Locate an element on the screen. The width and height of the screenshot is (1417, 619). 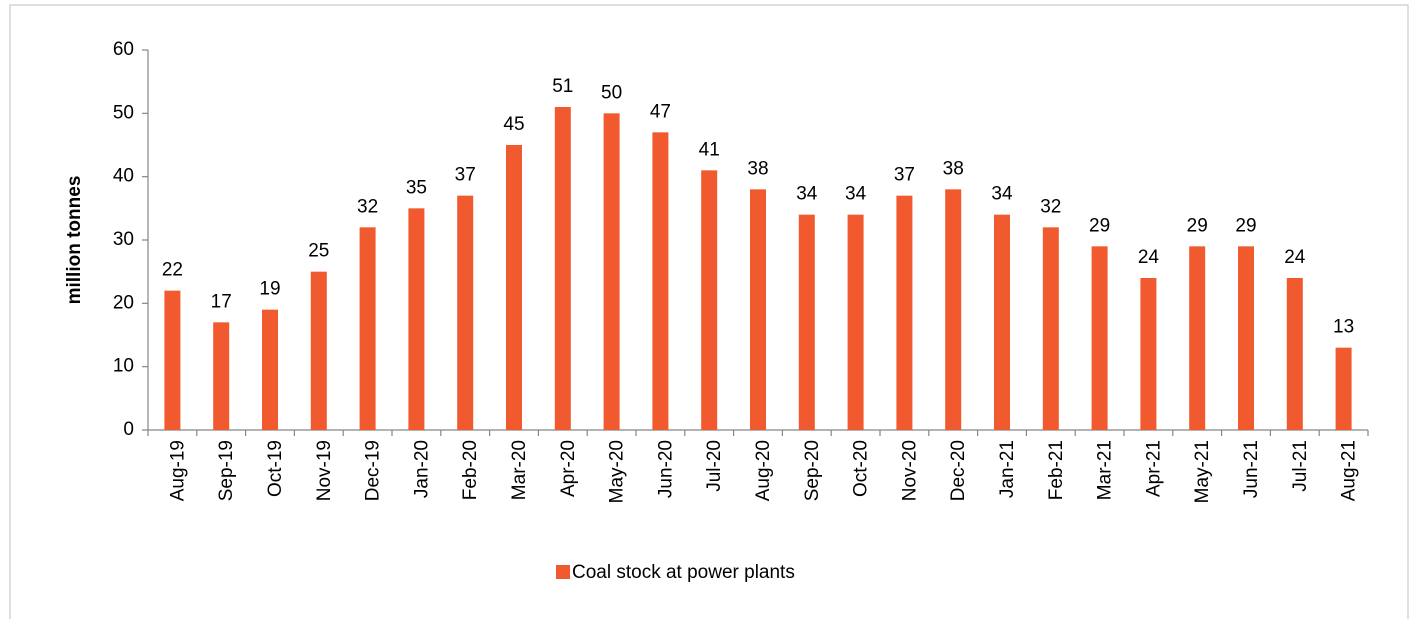
y-tick-label: 60 is located at coordinates (123, 49).